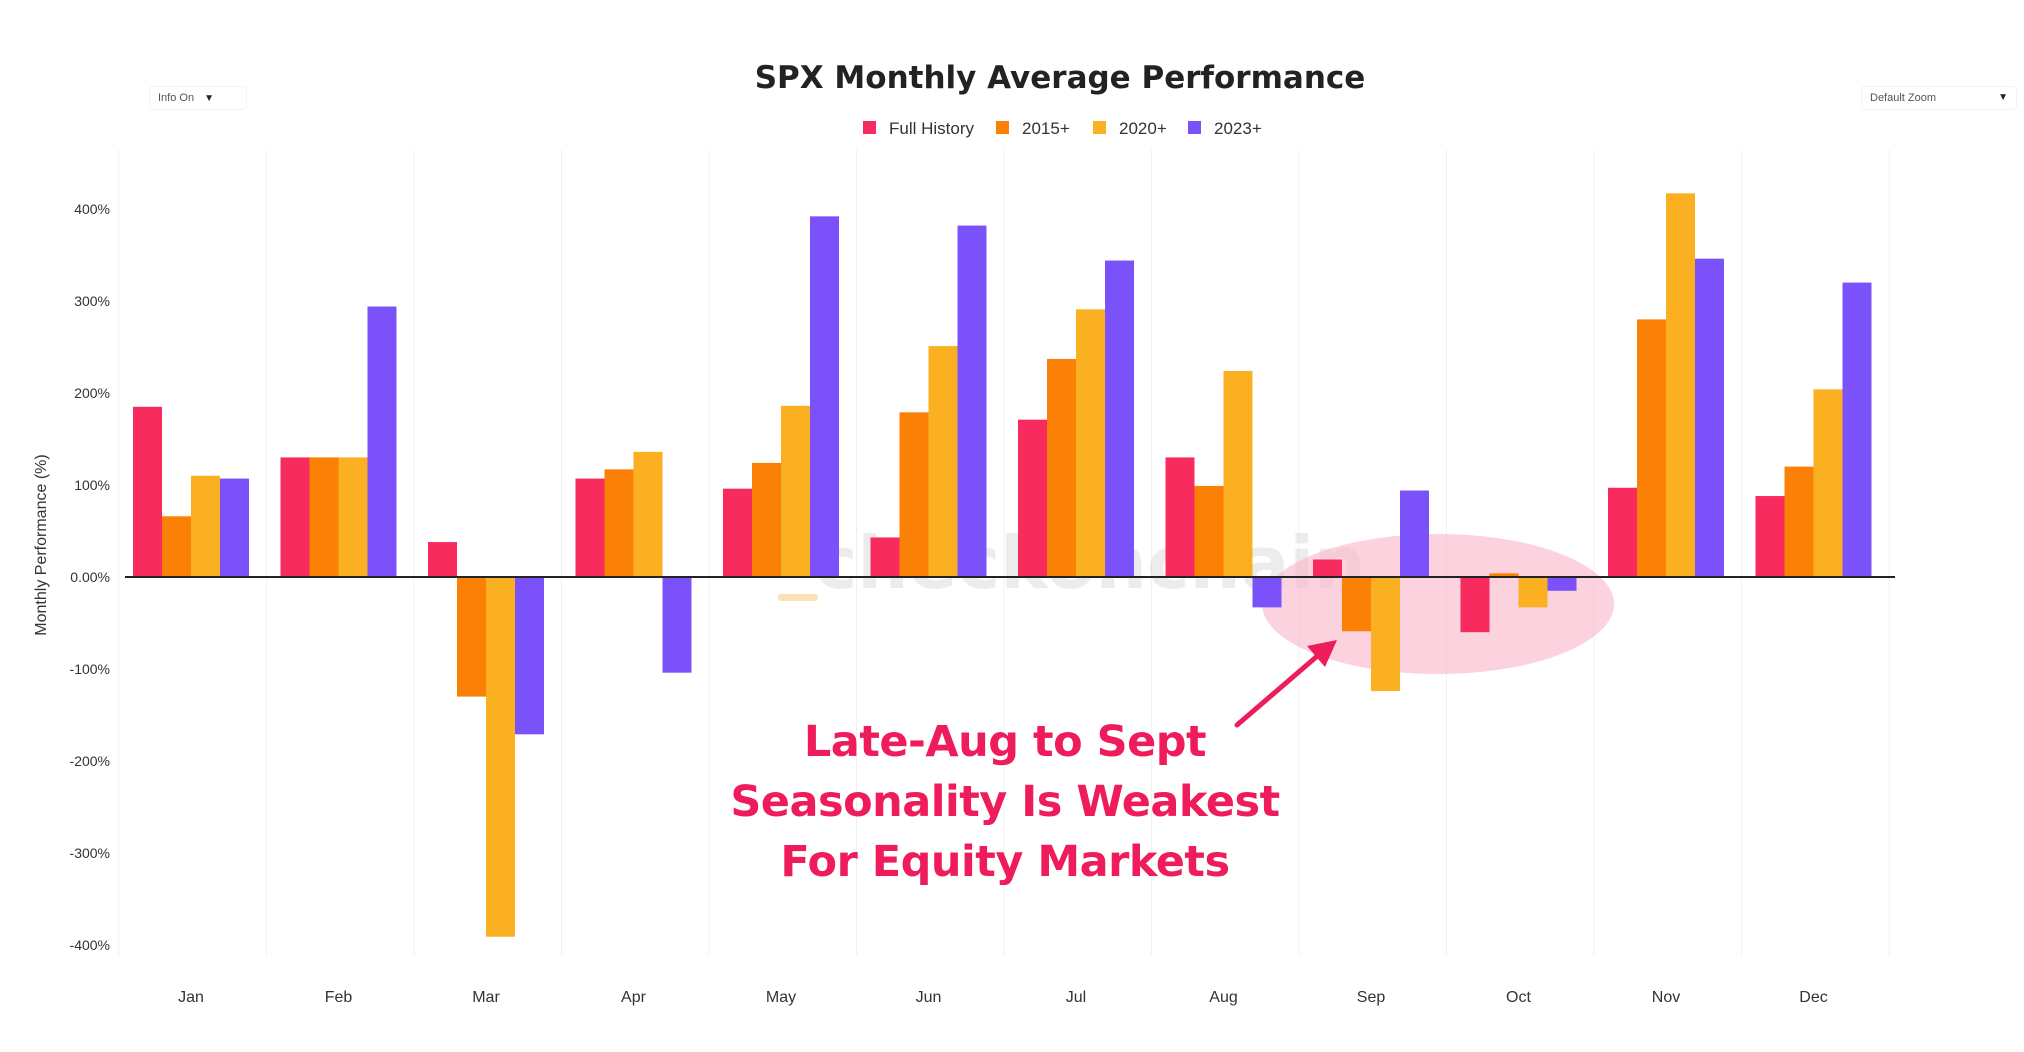  I want to click on y-tick-label: 100%, so click(92, 485).